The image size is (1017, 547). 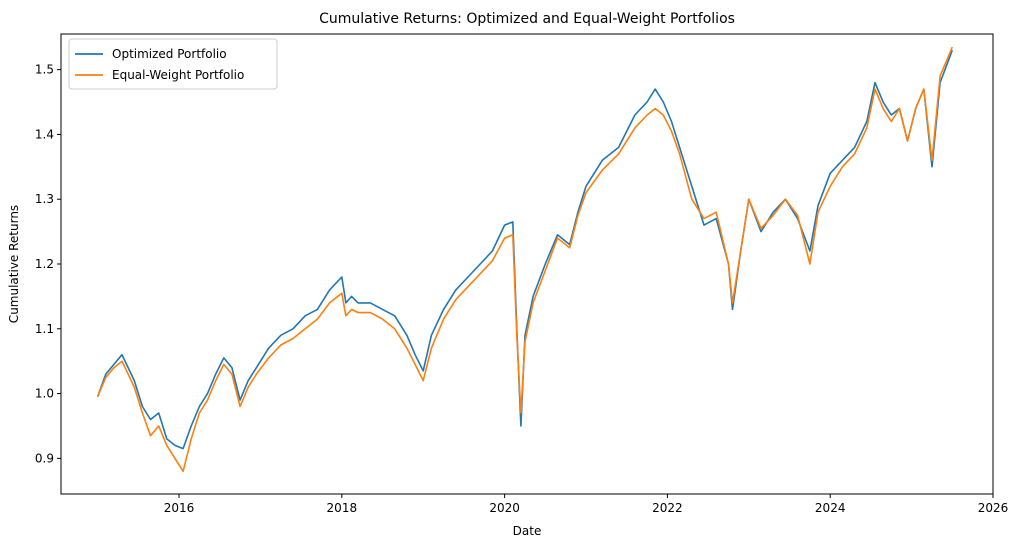 I want to click on x-tick-label: 2026, so click(x=993, y=508).